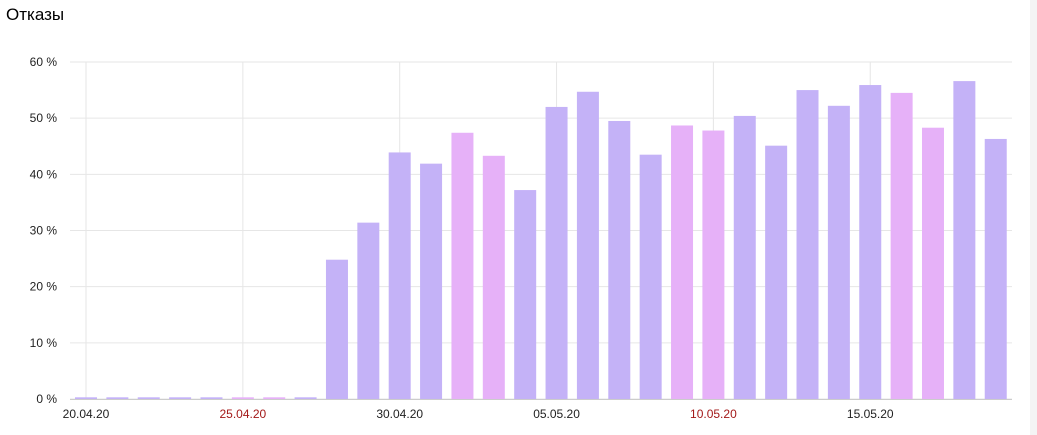 The width and height of the screenshot is (1037, 435). I want to click on bar-14.05.20, so click(838, 252).